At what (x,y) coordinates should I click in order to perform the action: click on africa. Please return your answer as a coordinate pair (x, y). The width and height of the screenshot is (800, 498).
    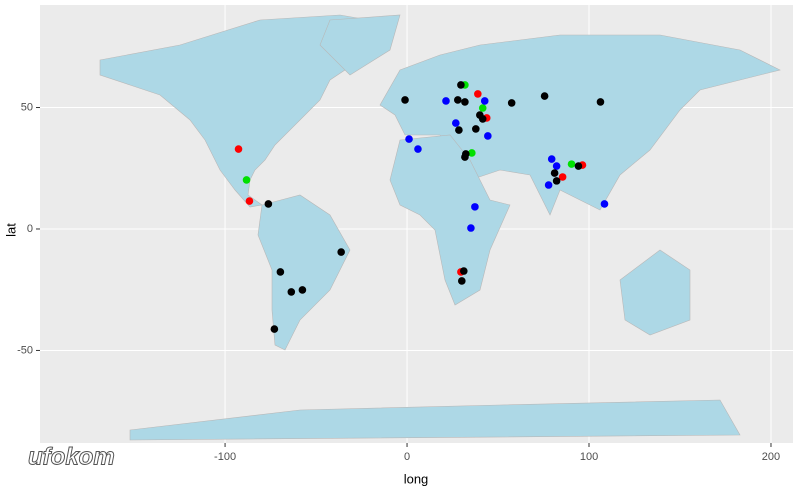
    Looking at the image, I should click on (450, 220).